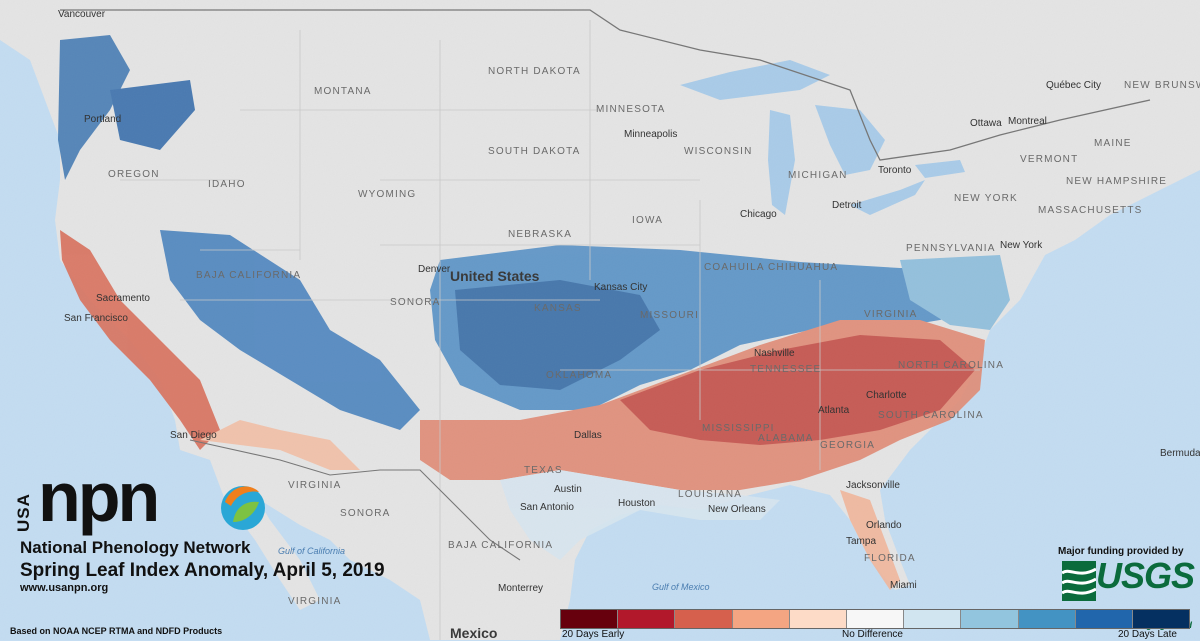 Image resolution: width=1200 pixels, height=641 pixels. I want to click on city-atlanta: Atlanta, so click(834, 410).